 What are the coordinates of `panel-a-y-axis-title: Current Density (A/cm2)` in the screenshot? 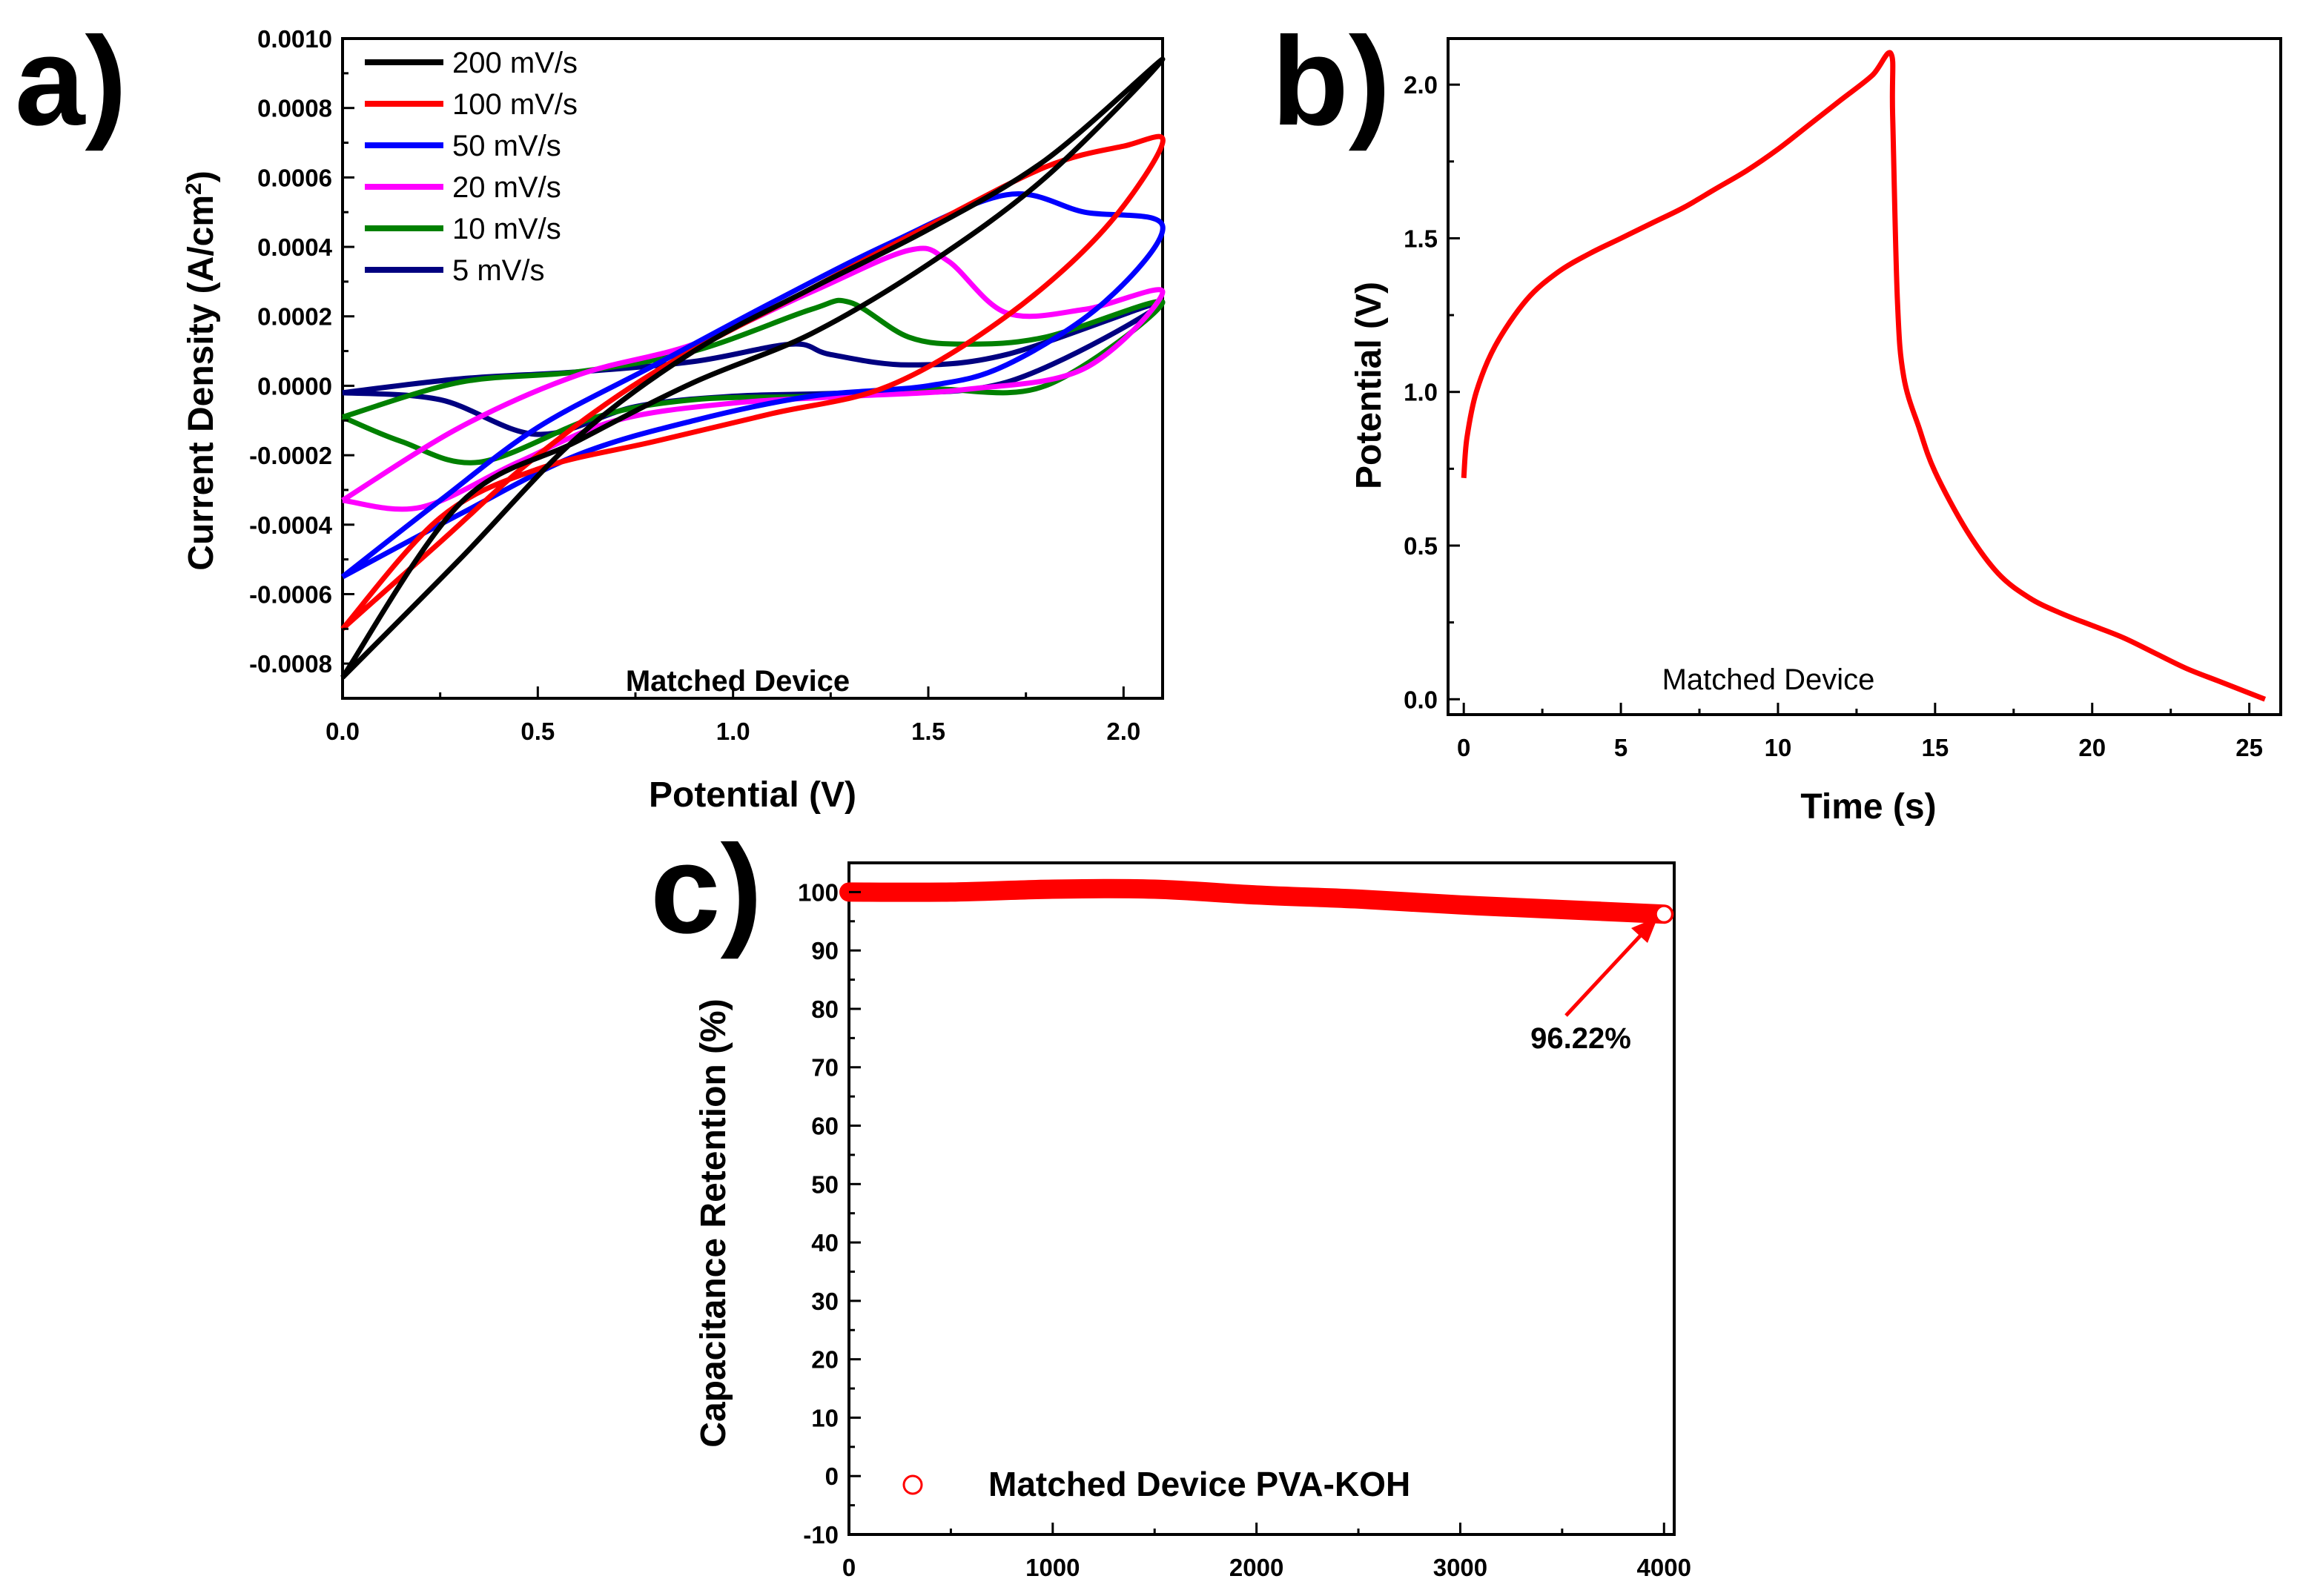 It's located at (202, 370).